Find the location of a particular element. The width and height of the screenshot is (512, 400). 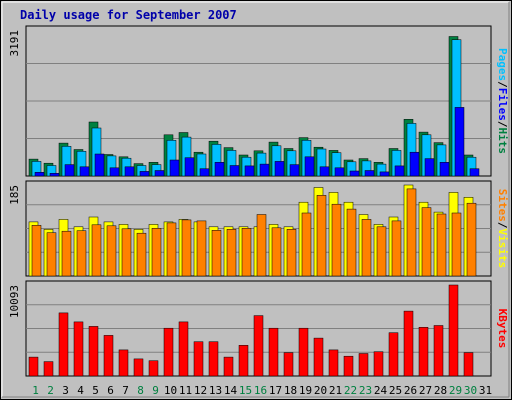

day-label-11: 11 is located at coordinates (185, 390).